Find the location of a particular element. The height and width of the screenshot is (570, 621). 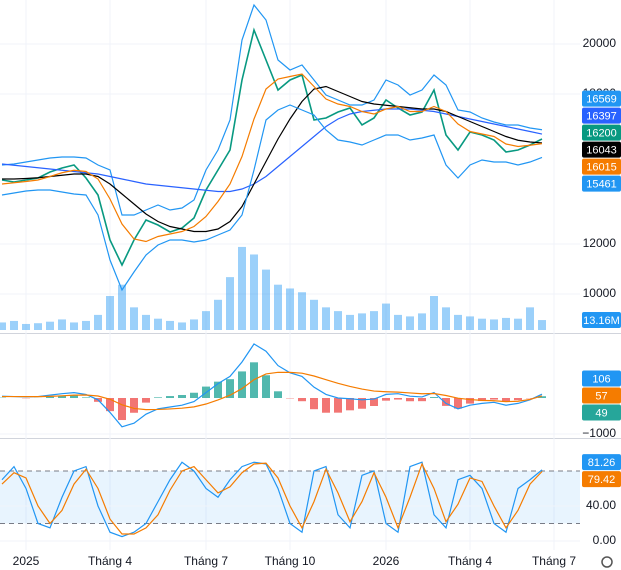

label-text: 106 is located at coordinates (601, 379).